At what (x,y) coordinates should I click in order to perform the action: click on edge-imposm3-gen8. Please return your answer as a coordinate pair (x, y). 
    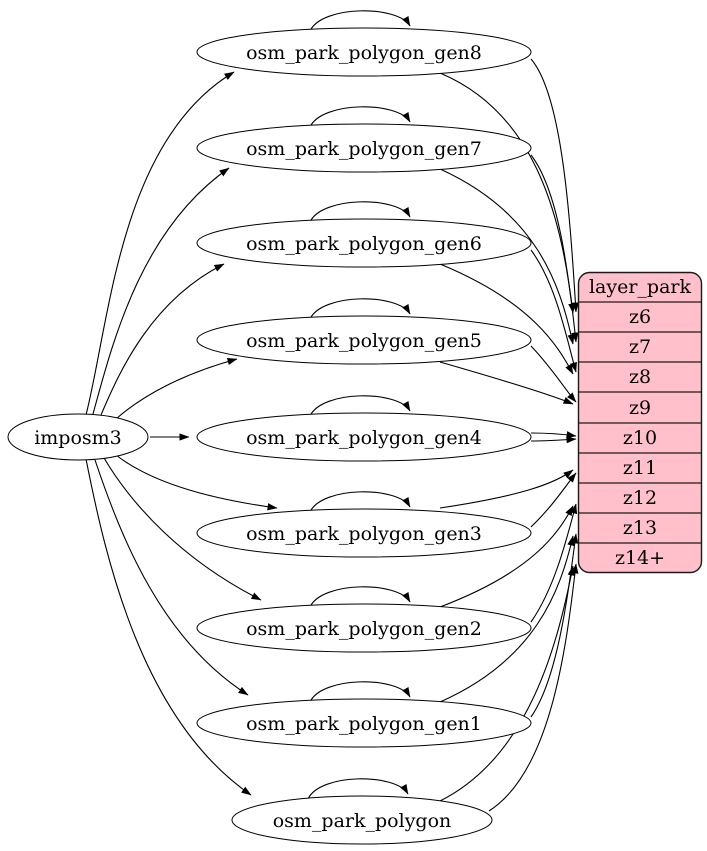
    Looking at the image, I should click on (160, 243).